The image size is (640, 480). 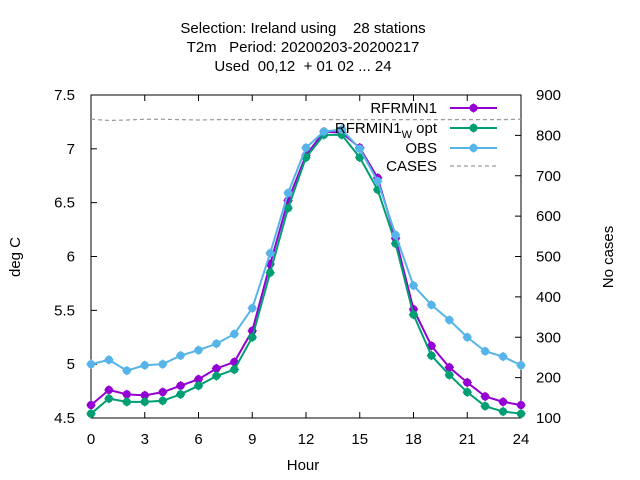 What do you see at coordinates (359, 439) in the screenshot?
I see `x-tick-label: 15` at bounding box center [359, 439].